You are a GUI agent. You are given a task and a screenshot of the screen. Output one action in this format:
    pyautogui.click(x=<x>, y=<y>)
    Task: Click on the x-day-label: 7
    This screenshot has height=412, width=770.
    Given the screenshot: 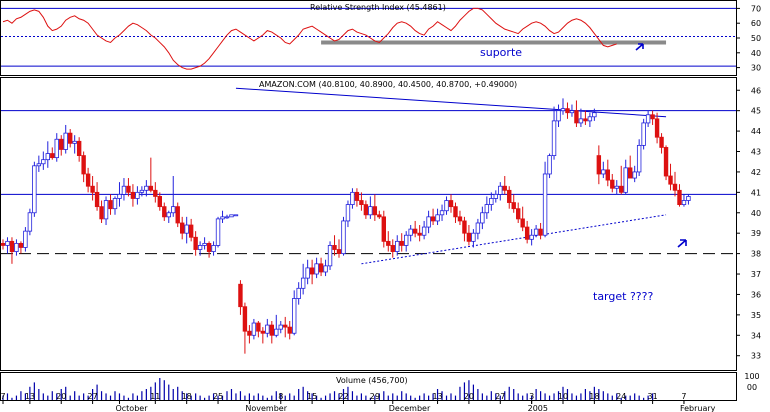 What is the action you would take?
    pyautogui.click(x=683, y=396)
    